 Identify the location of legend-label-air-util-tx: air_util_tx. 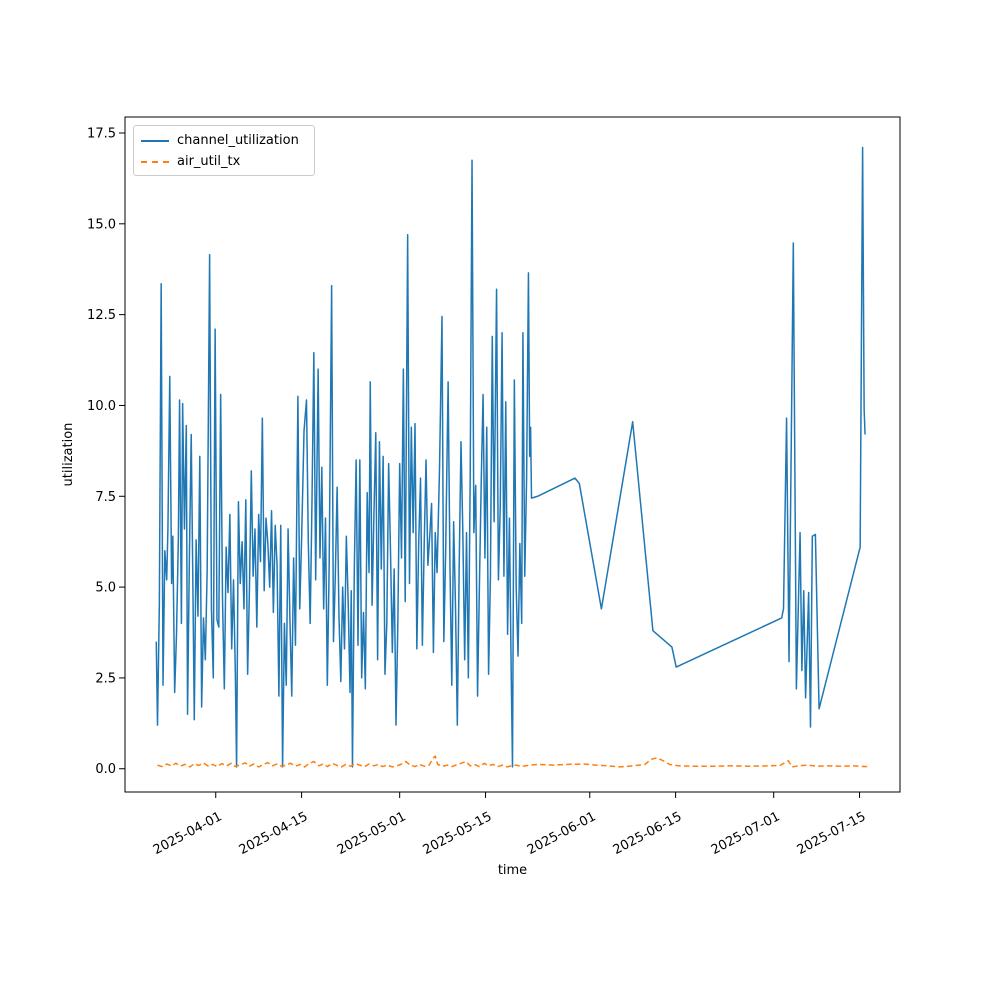
(209, 161).